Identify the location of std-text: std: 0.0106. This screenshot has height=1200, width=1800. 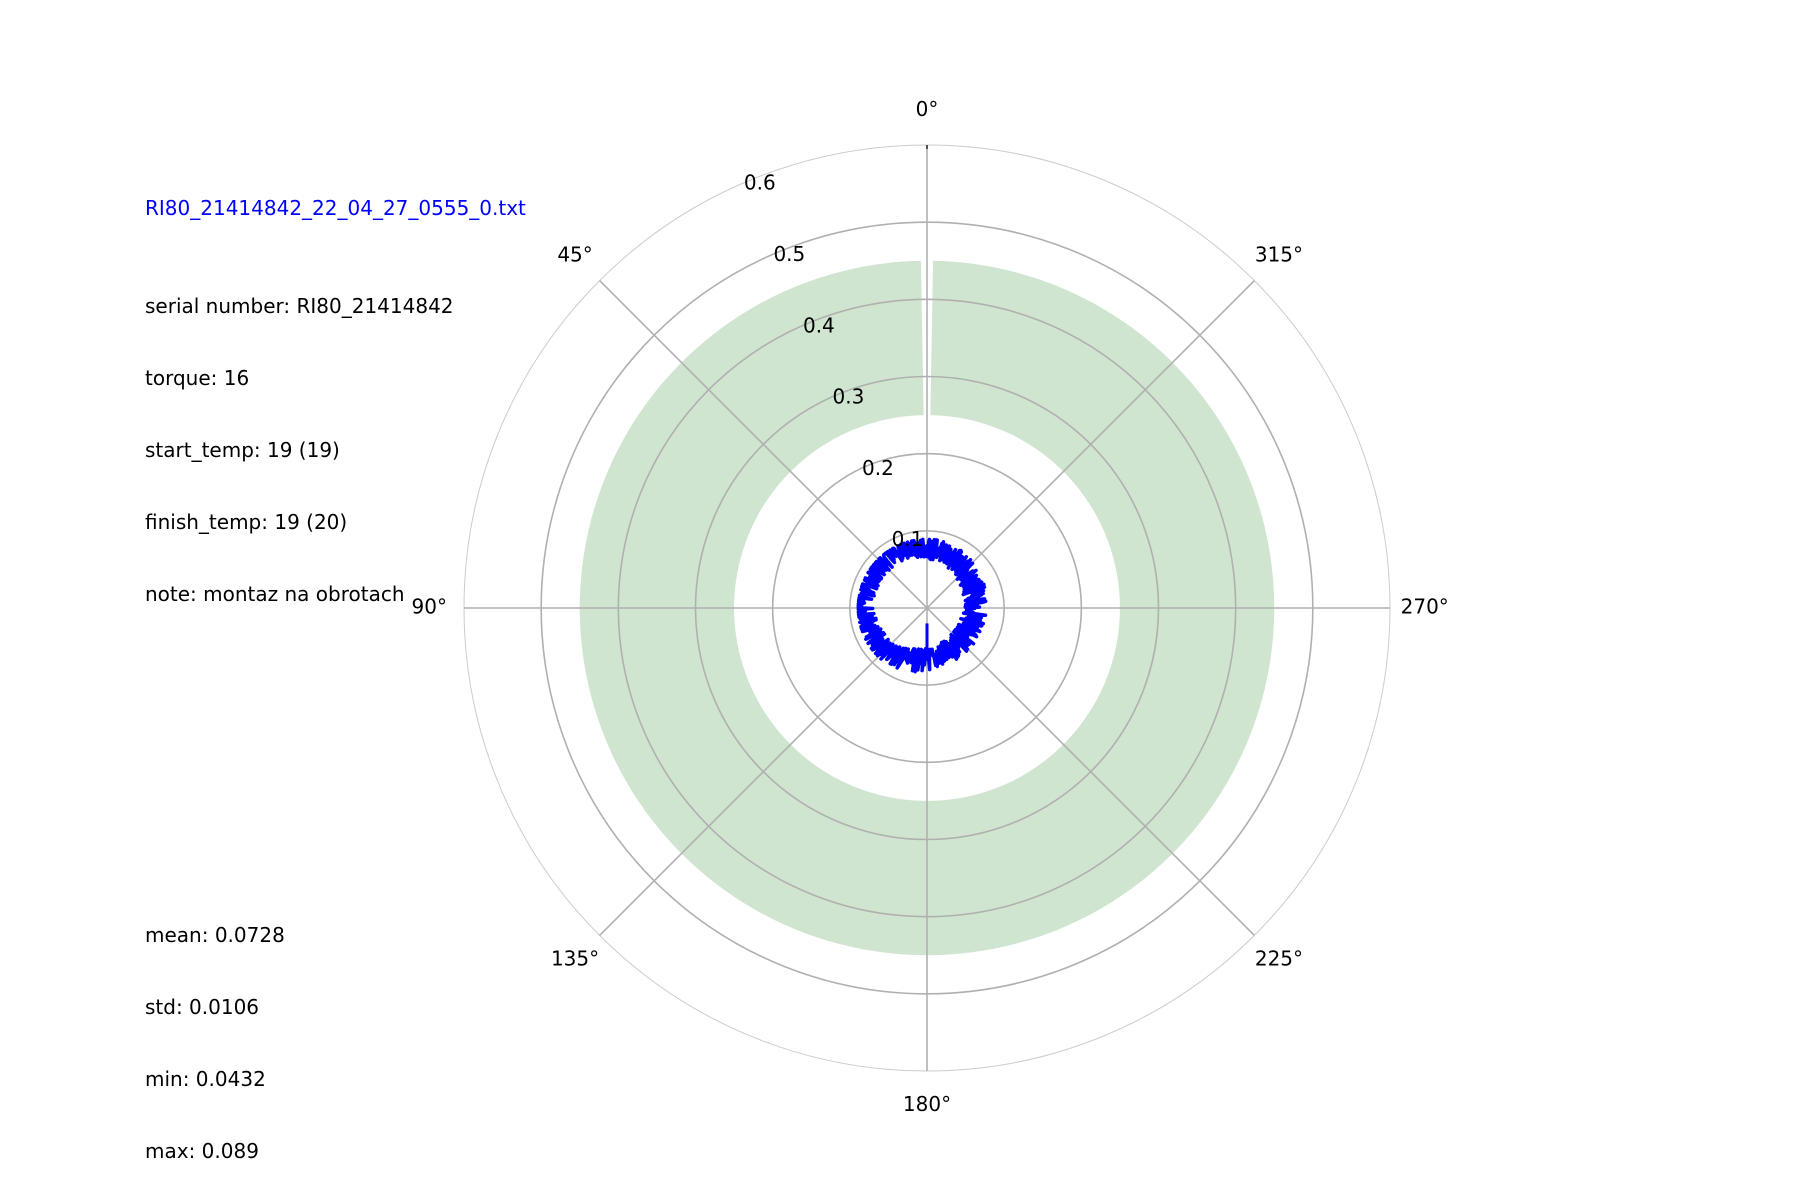
(202, 1007).